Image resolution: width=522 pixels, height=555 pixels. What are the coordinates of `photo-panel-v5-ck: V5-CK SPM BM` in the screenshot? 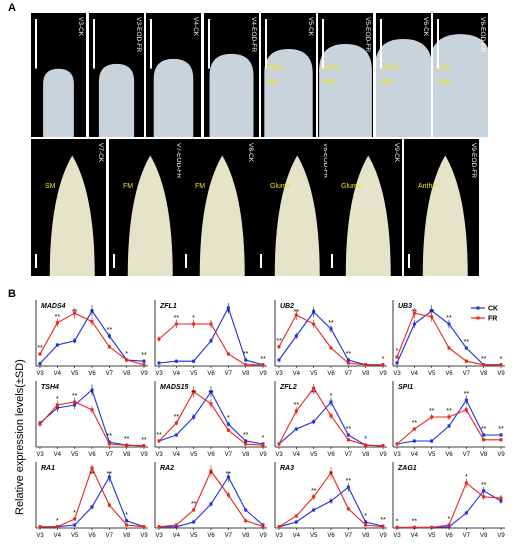 It's located at (288, 75).